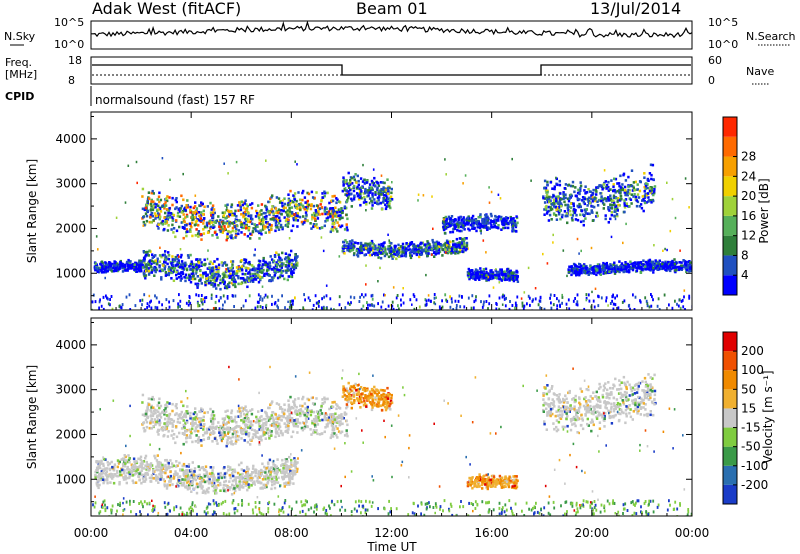  I want to click on nsearch-tick-bottom: 10^0, so click(723, 44).